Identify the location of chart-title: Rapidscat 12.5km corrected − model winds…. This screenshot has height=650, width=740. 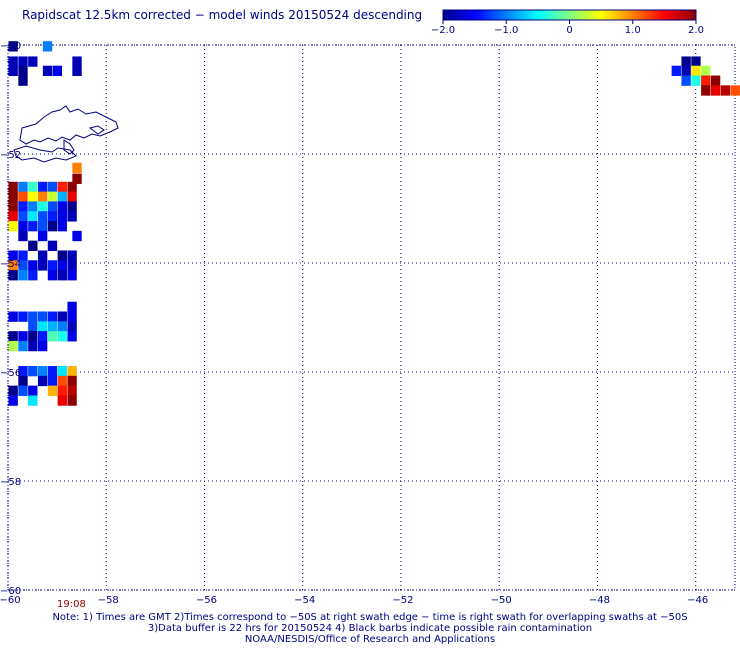
(222, 15).